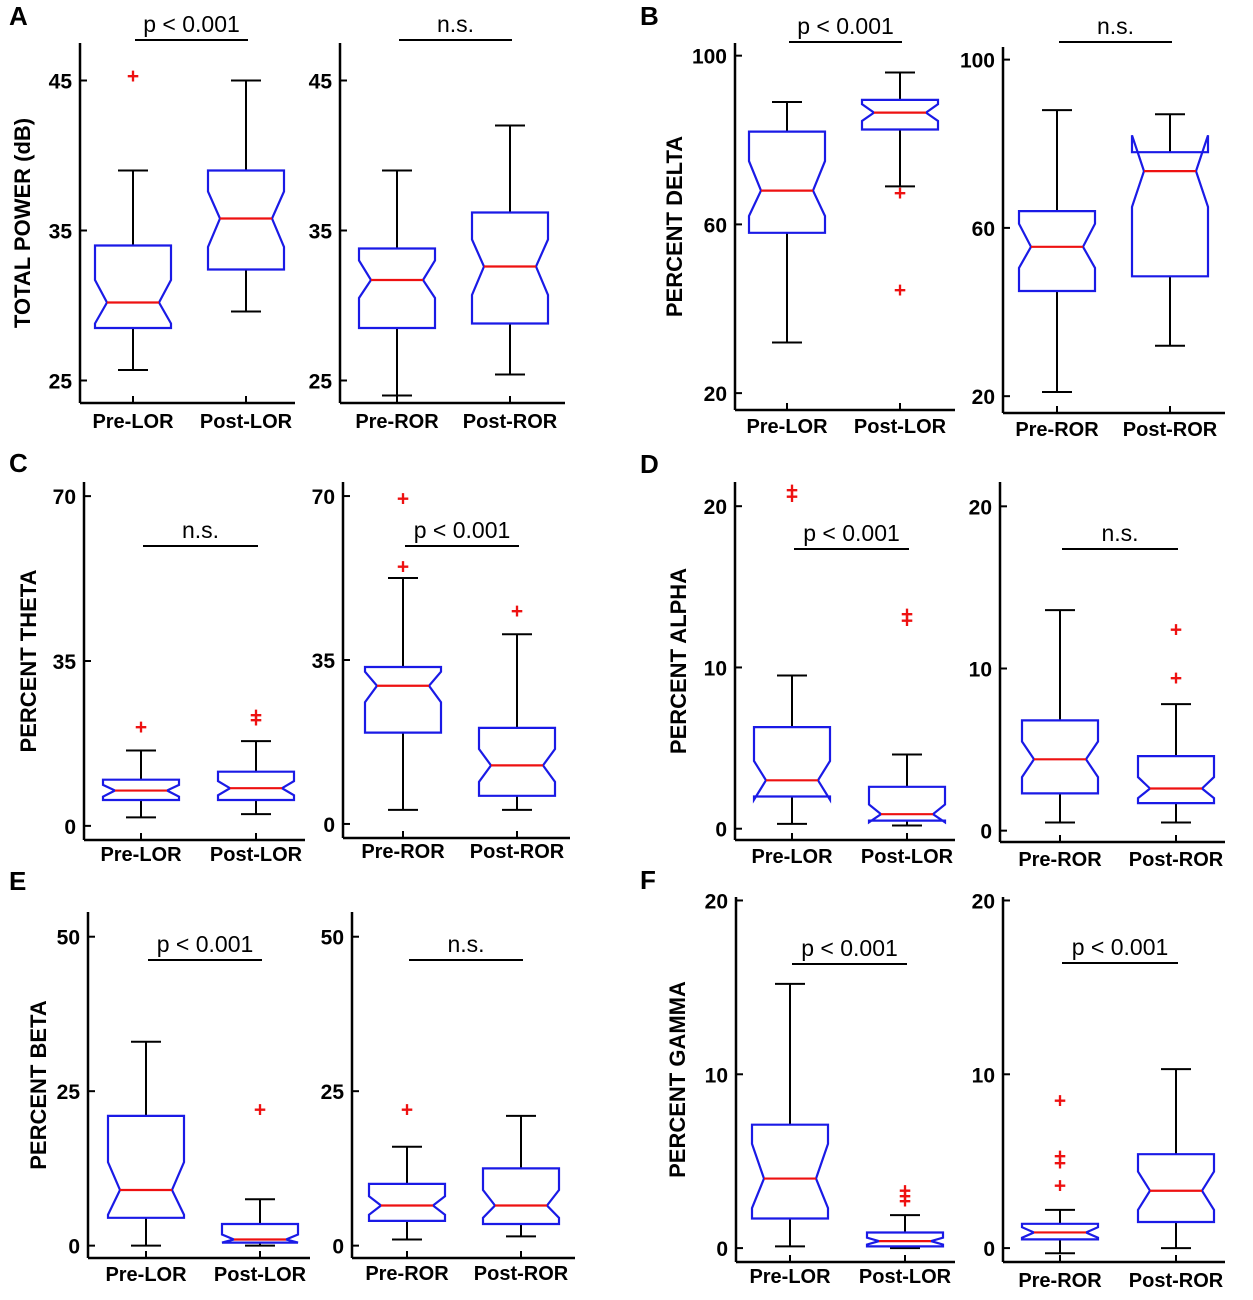 This screenshot has width=1253, height=1300. What do you see at coordinates (649, 464) in the screenshot?
I see `panel-d-letter: D` at bounding box center [649, 464].